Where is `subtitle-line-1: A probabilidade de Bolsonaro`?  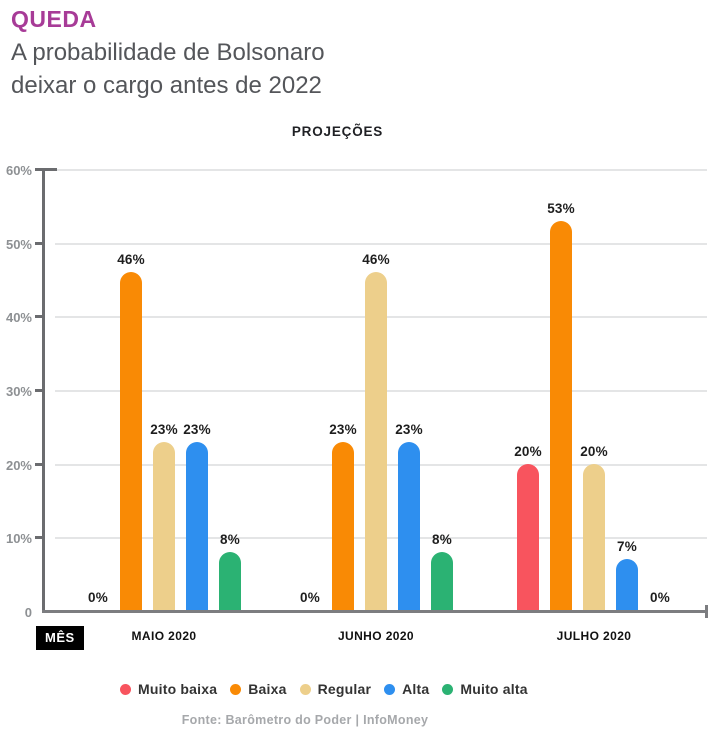
subtitle-line-1: A probabilidade de Bolsonaro is located at coordinates (168, 52).